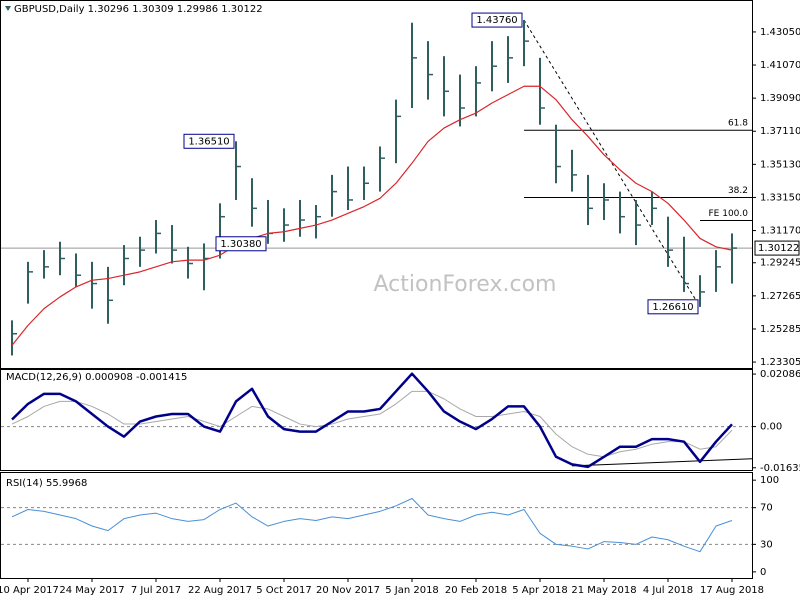 The width and height of the screenshot is (800, 600). I want to click on y-tick-label: 1.37110, so click(780, 131).